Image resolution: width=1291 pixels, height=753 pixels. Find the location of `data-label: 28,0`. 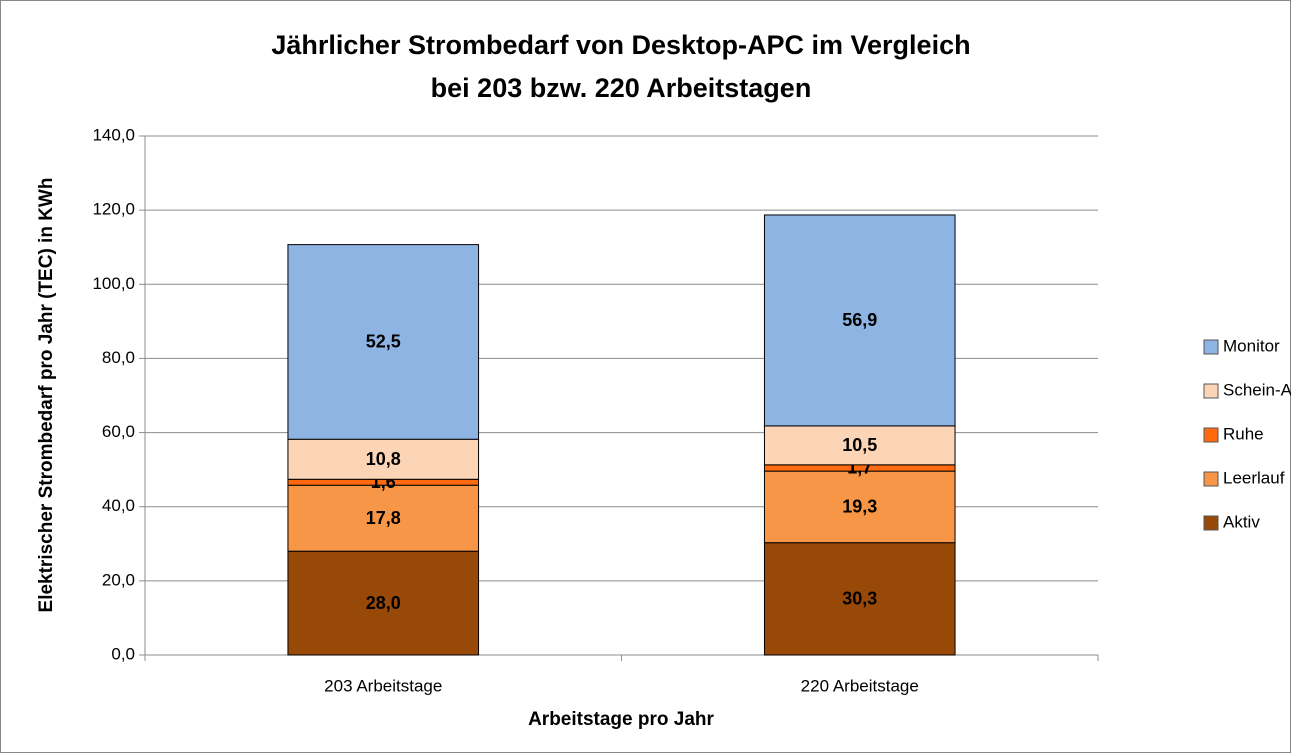

data-label: 28,0 is located at coordinates (383, 603).